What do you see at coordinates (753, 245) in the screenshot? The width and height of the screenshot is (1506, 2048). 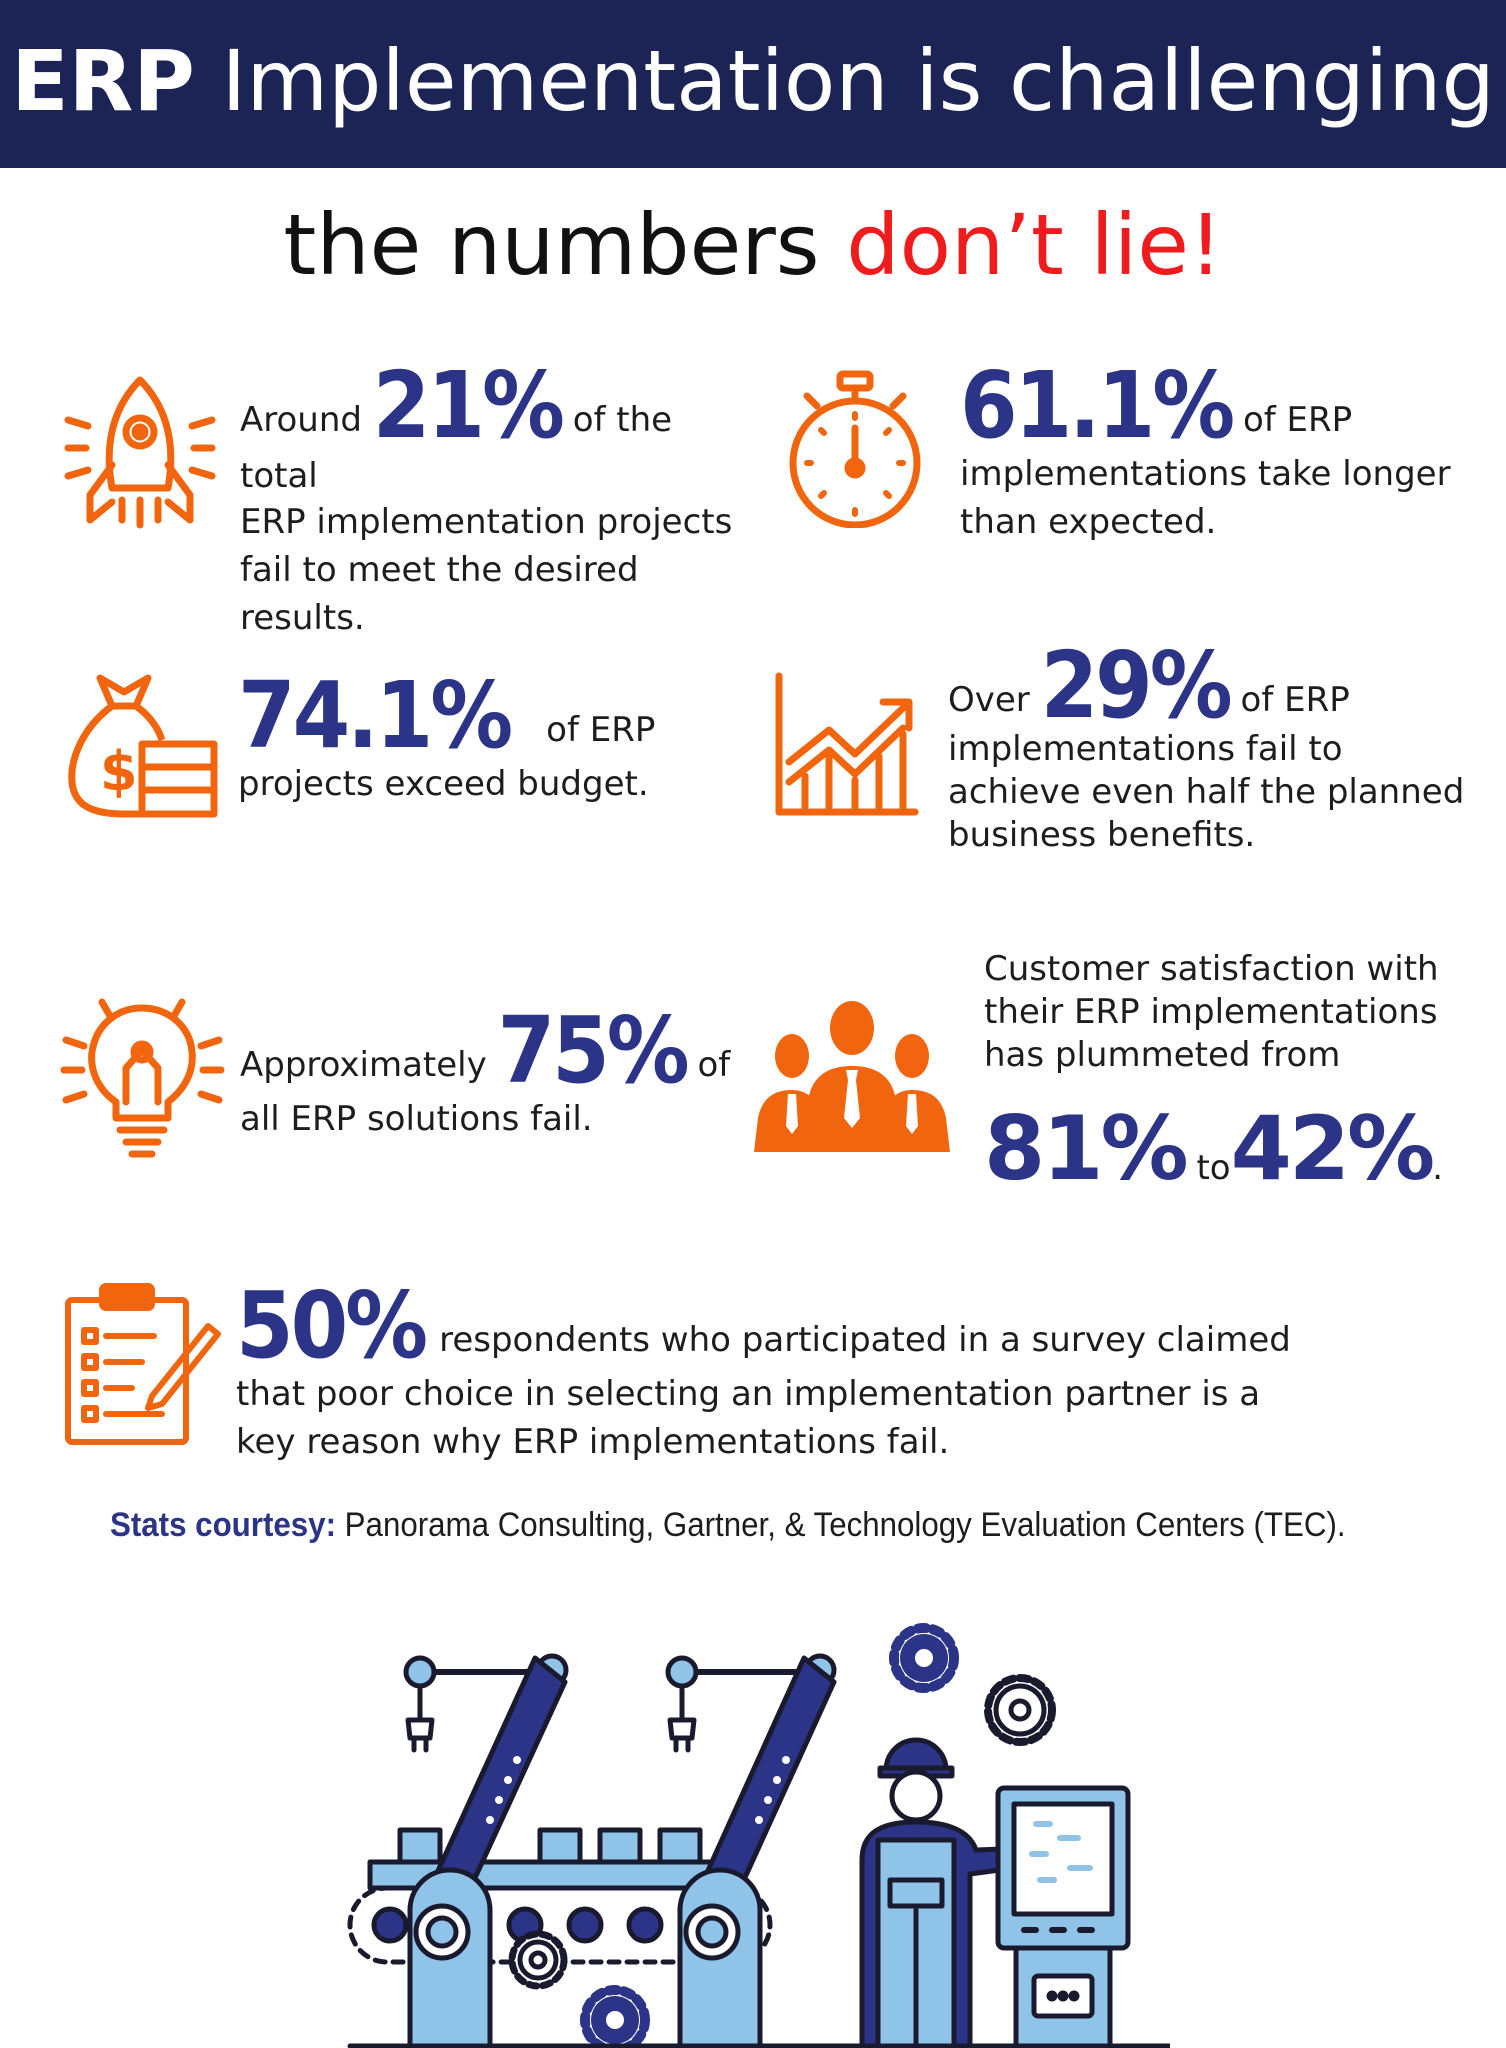 I see `subtitle: the numbers don’t lie!` at bounding box center [753, 245].